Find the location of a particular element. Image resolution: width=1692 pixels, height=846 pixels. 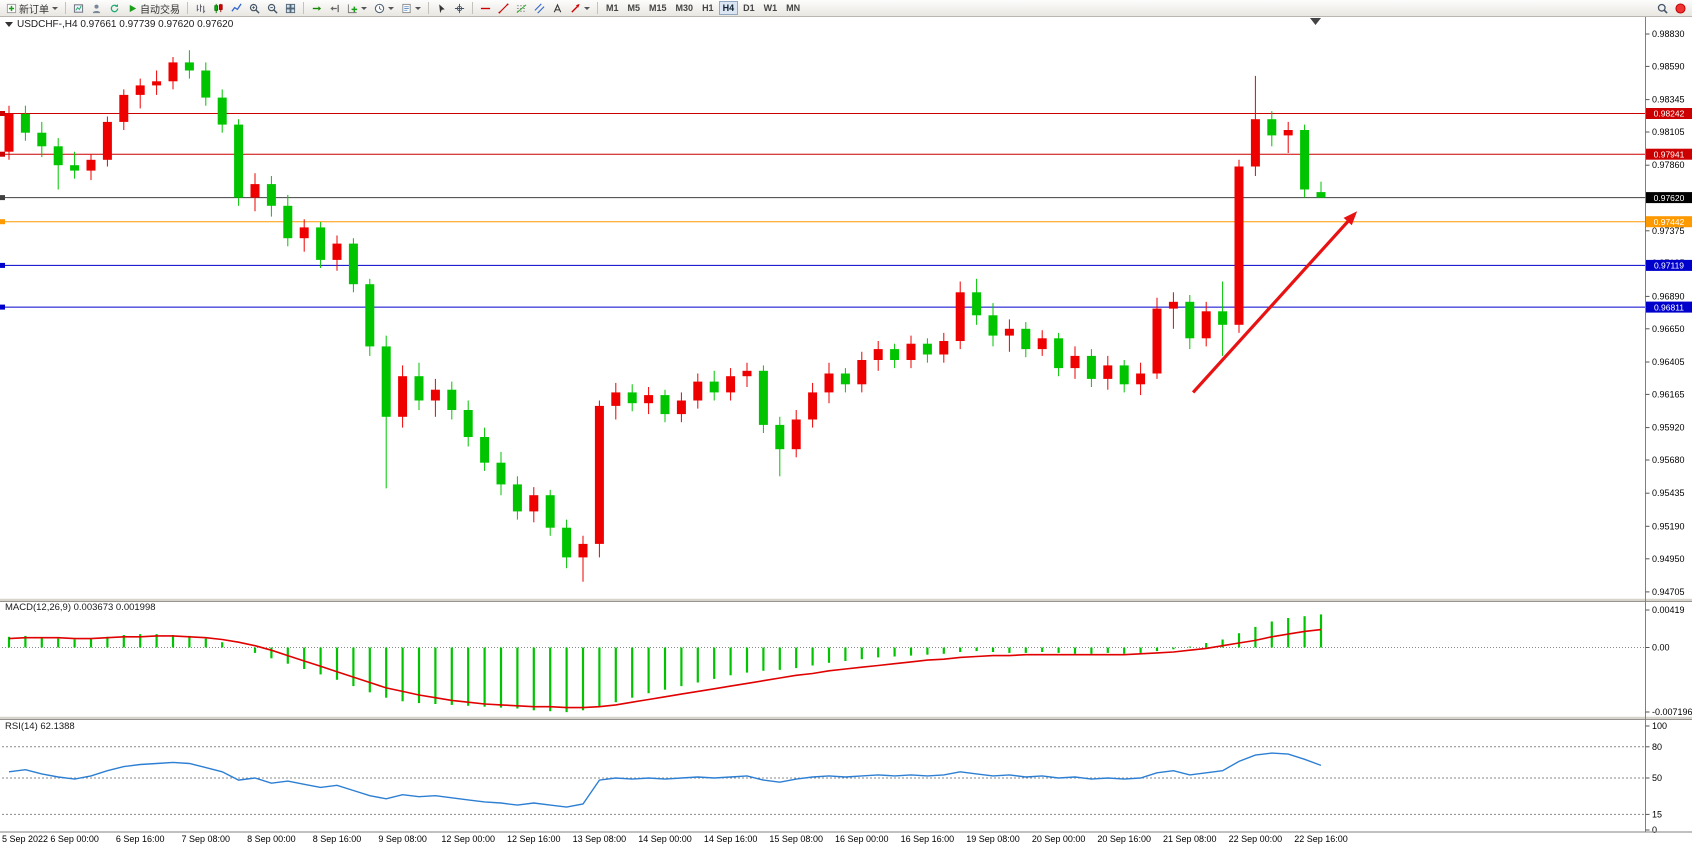

zoom-in-button is located at coordinates (254, 8).